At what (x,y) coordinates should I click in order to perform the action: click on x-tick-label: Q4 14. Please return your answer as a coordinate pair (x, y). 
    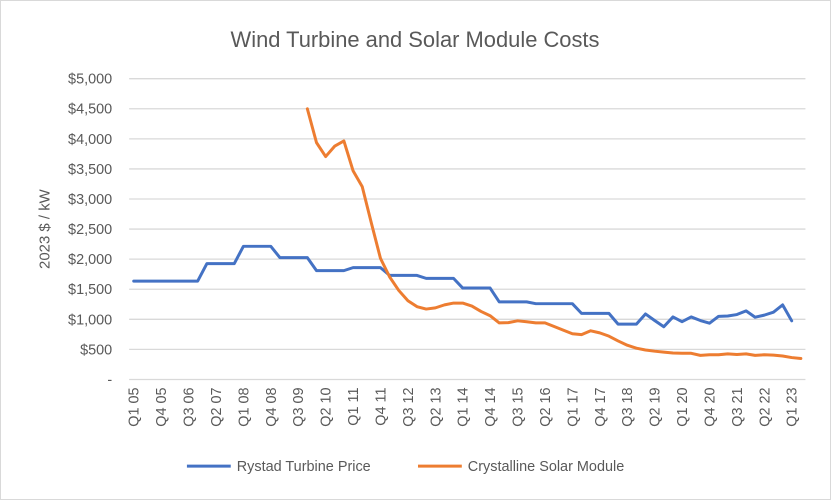
    Looking at the image, I should click on (491, 406).